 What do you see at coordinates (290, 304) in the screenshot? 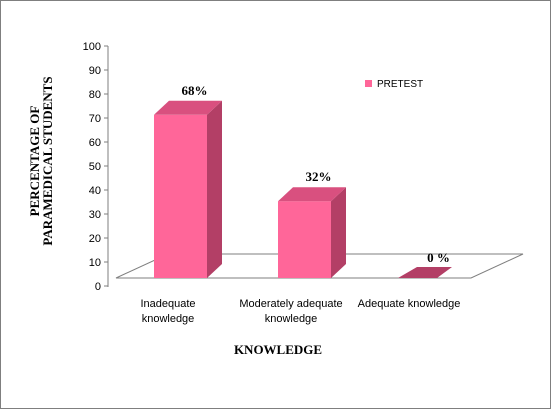
I see `category-label-line: Moderately adequate` at bounding box center [290, 304].